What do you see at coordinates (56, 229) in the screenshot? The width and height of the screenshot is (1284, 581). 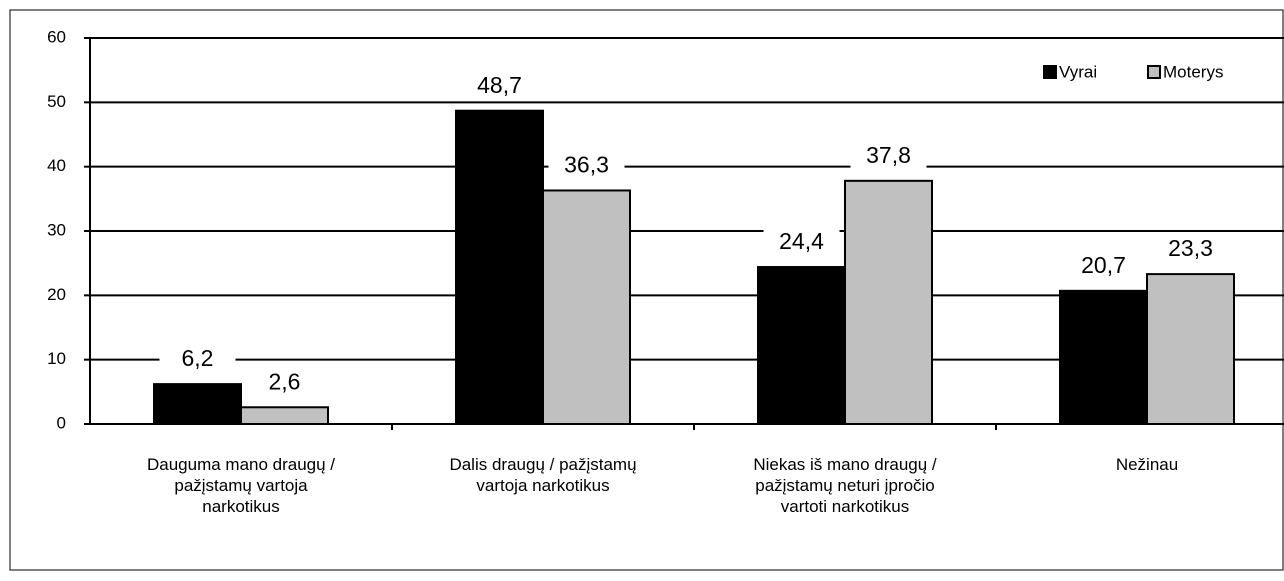 I see `y-tick-label: 30` at bounding box center [56, 229].